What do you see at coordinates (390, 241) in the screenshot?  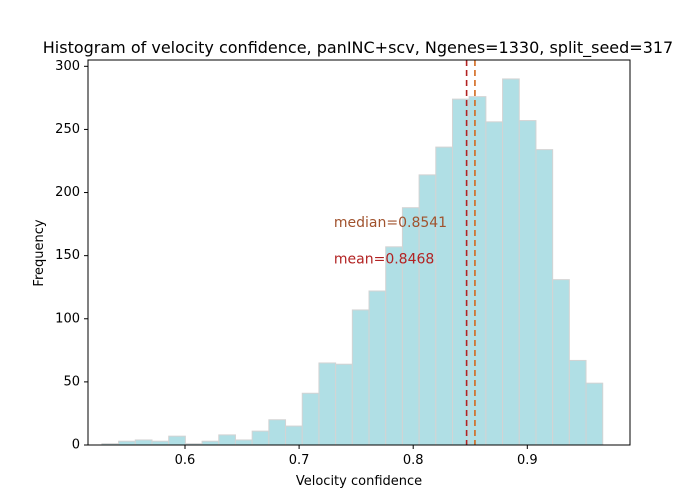 I see `annotations-group: median=0.8541 mean=0.8468` at bounding box center [390, 241].